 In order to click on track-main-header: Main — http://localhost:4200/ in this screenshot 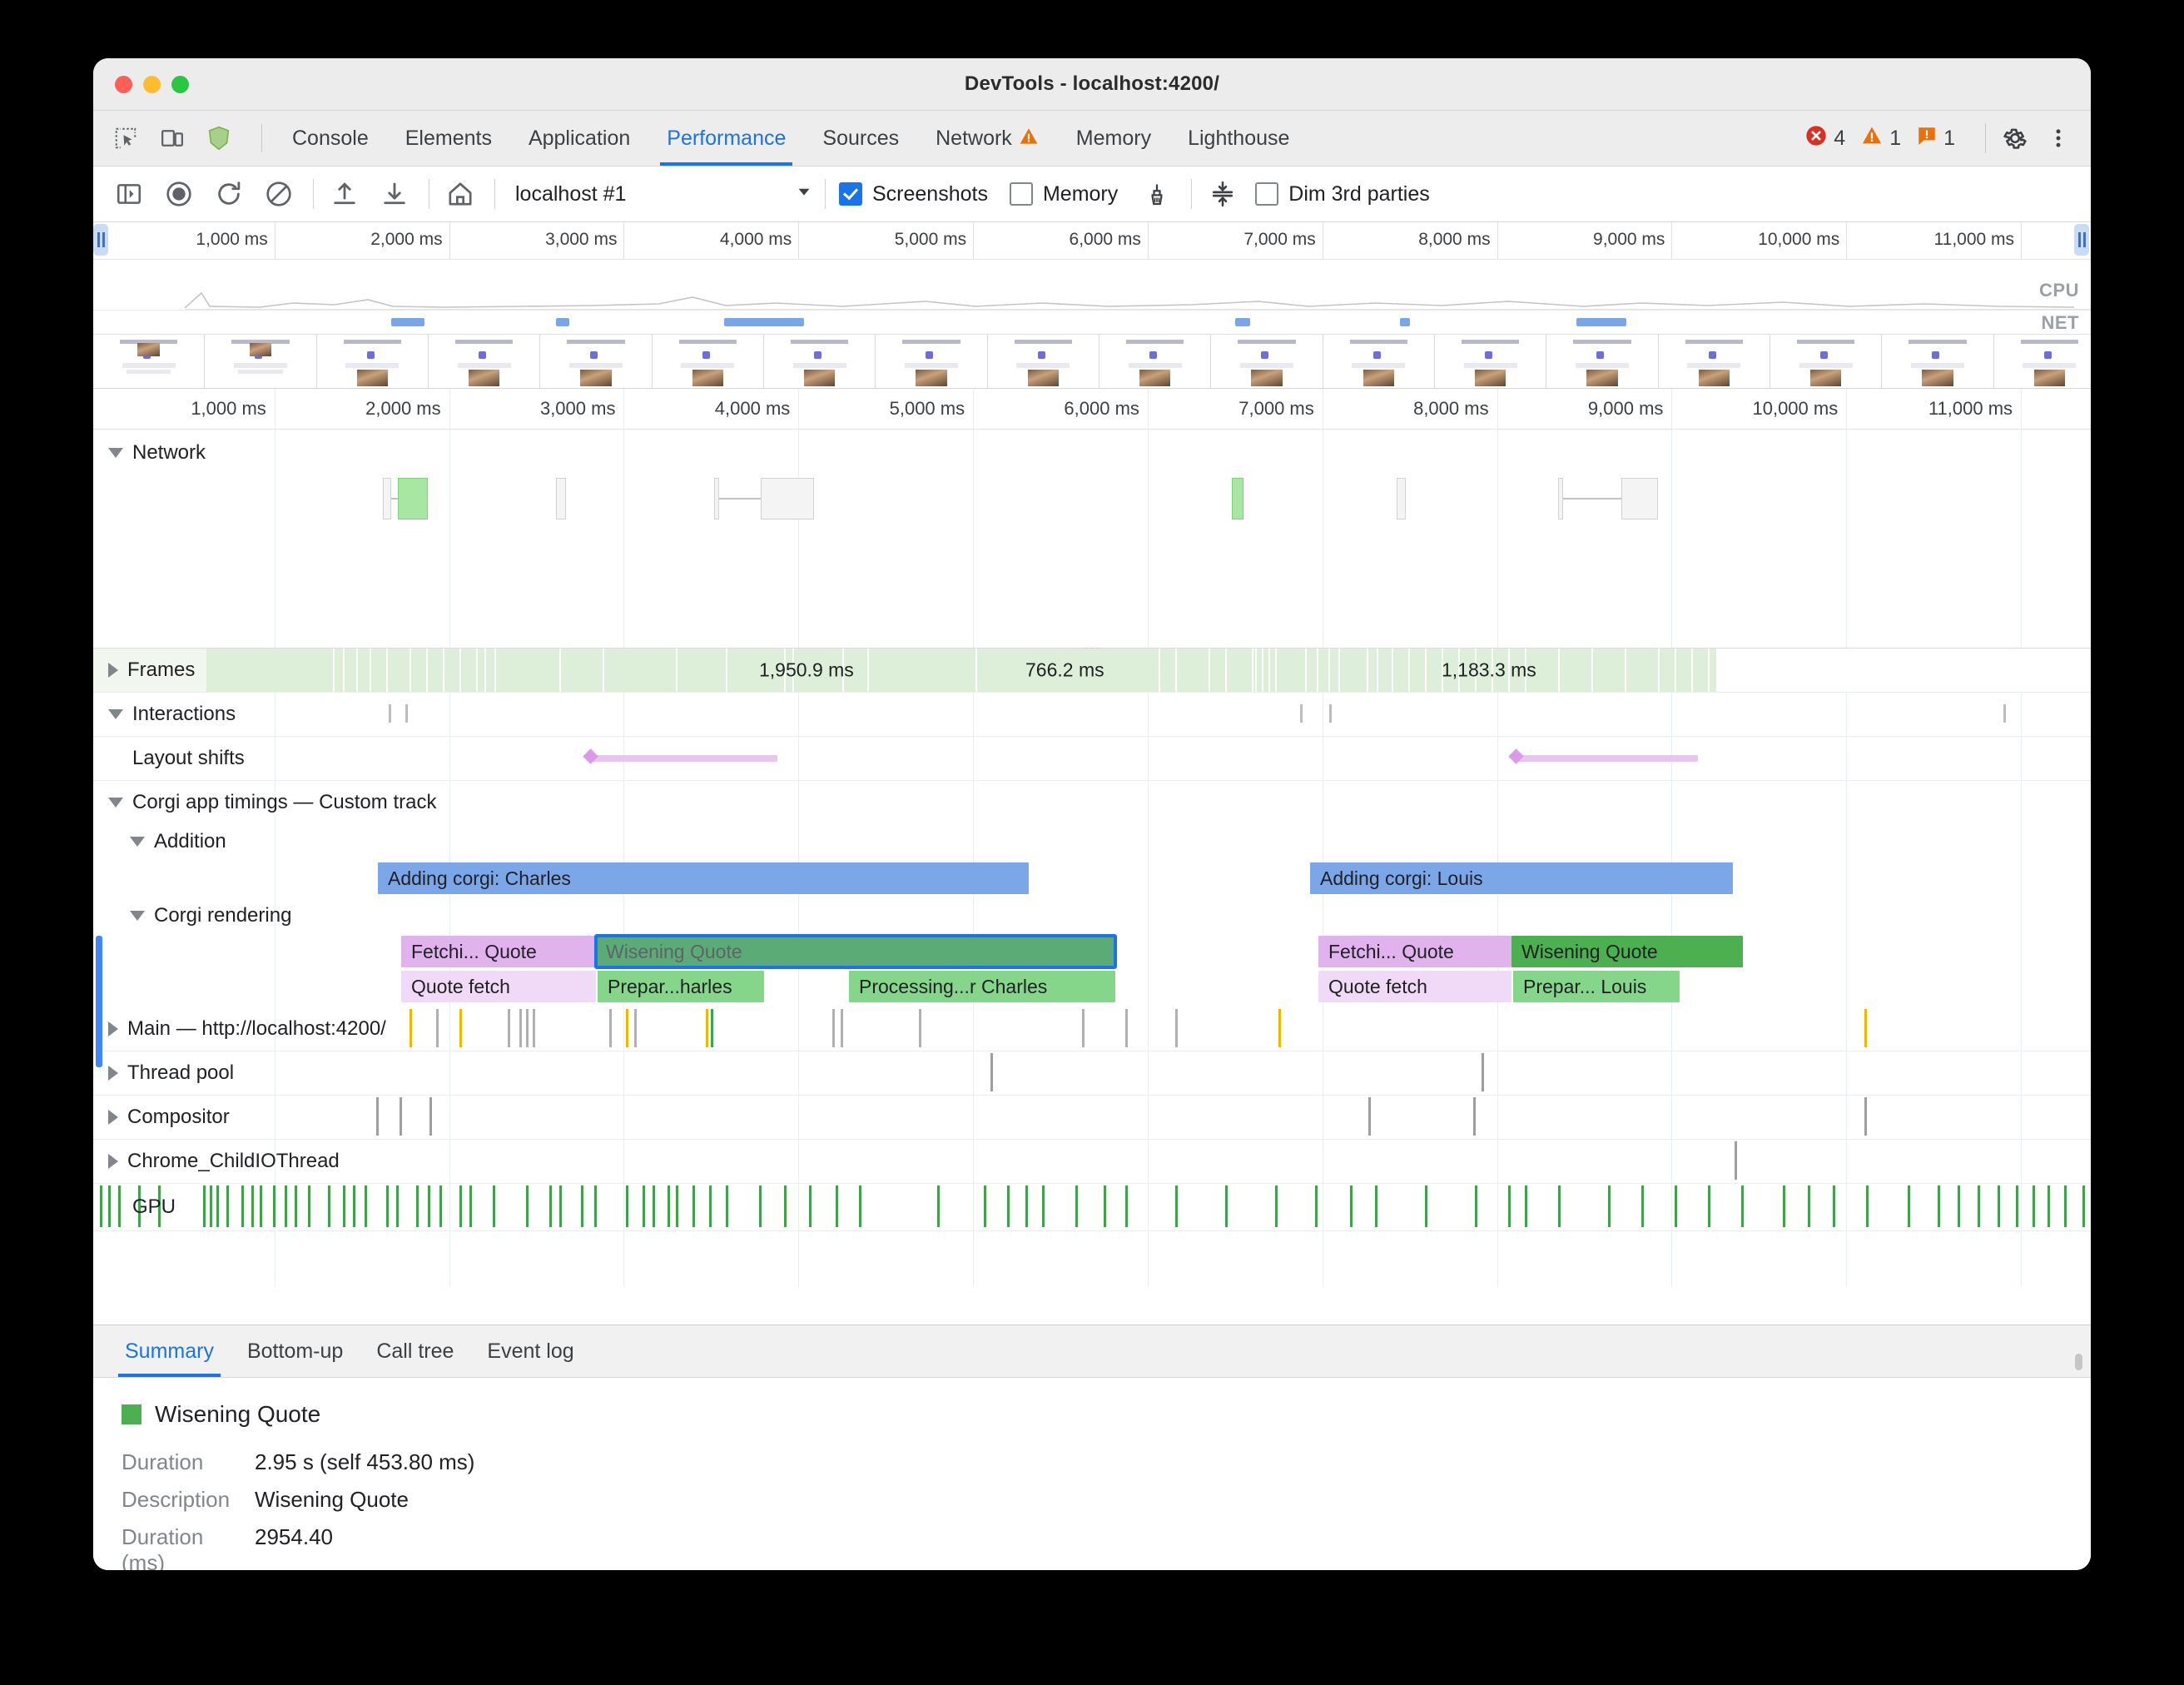, I will do `click(239, 1029)`.